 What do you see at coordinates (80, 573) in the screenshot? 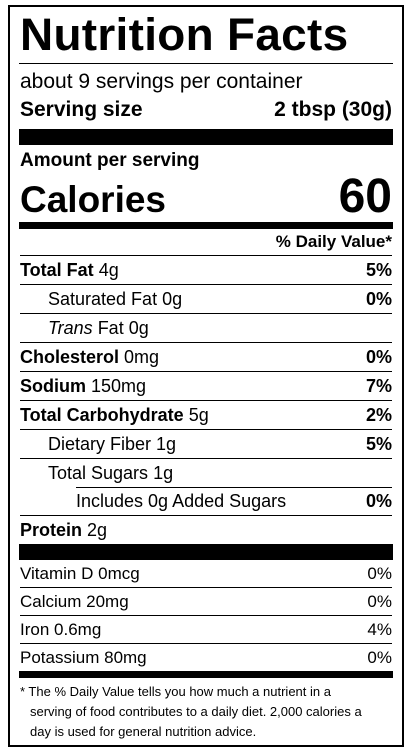
I see `vitamin-name: Vitamin D 0mcg` at bounding box center [80, 573].